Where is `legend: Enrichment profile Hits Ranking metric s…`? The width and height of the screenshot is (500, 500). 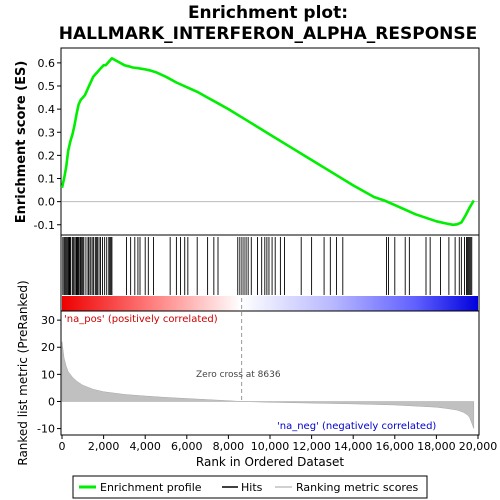
legend: Enrichment profile Hits Ranking metric s… is located at coordinates (250, 487).